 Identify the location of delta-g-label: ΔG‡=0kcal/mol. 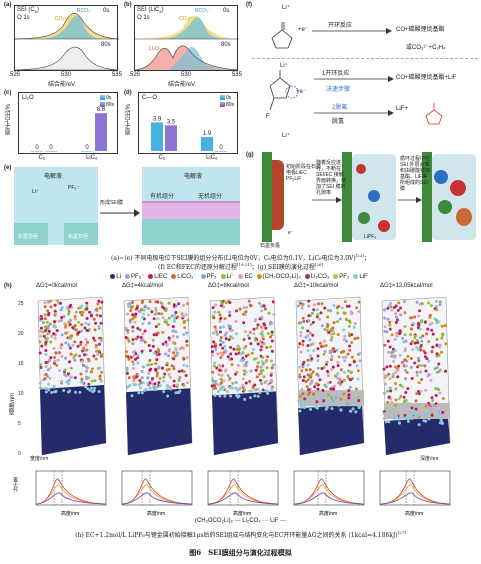
(56, 286).